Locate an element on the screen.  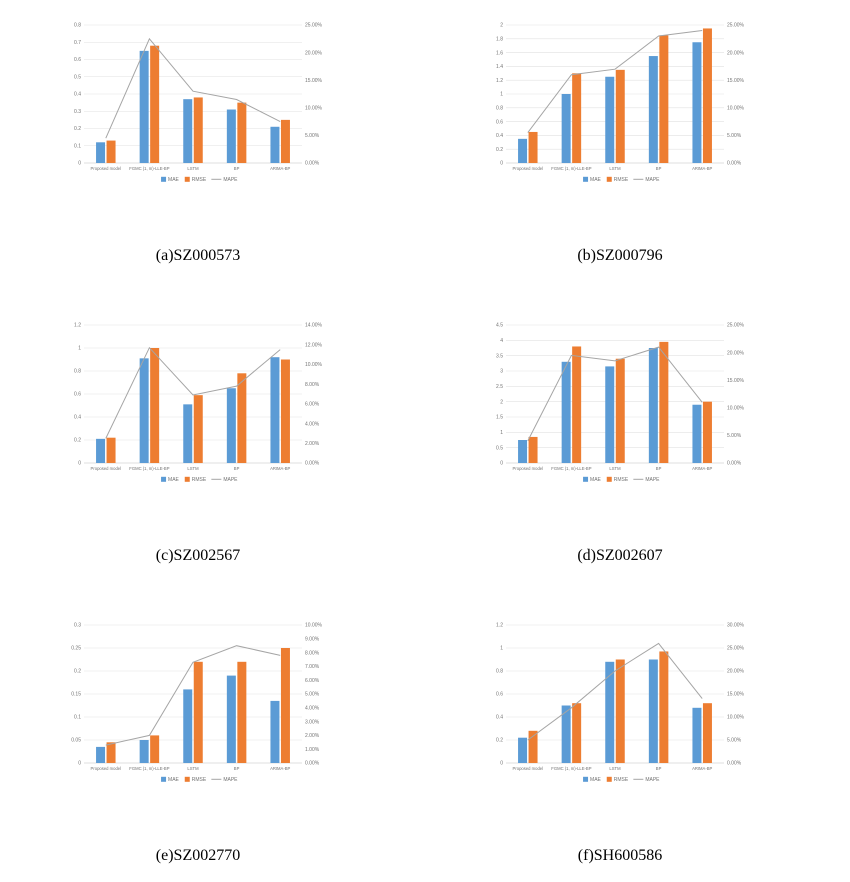
right-tick-label: 1.00% is located at coordinates (312, 750).